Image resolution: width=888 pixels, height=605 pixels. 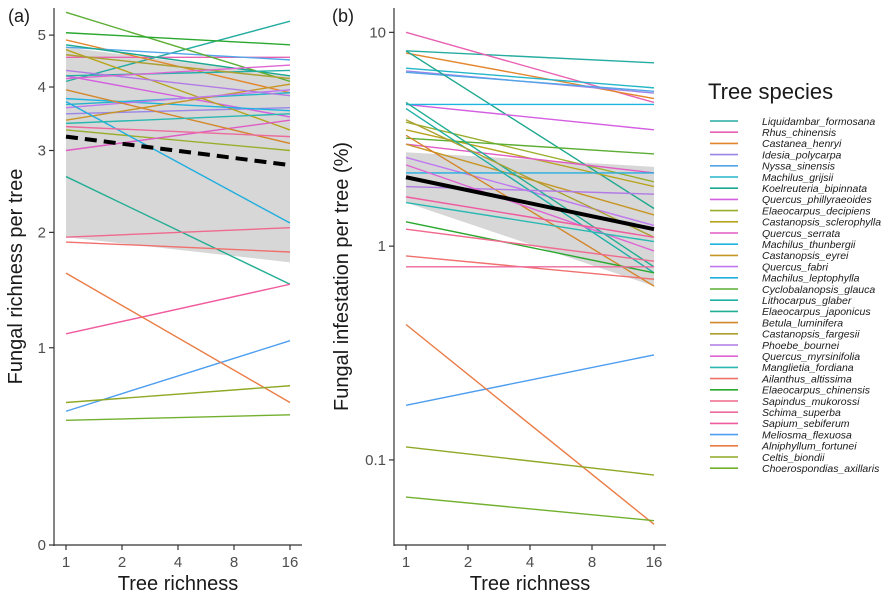 I want to click on legend-label: Meliosma_flexuosa, so click(x=807, y=435).